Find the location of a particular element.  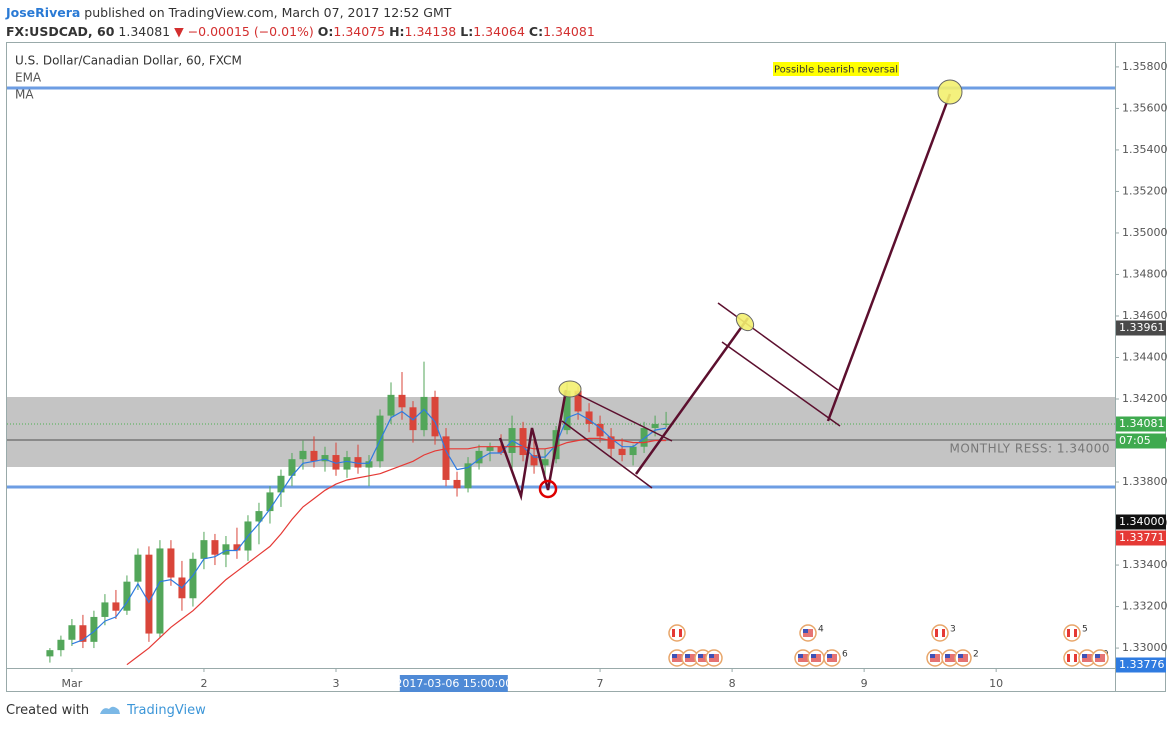

o-label: O: is located at coordinates (325, 31).